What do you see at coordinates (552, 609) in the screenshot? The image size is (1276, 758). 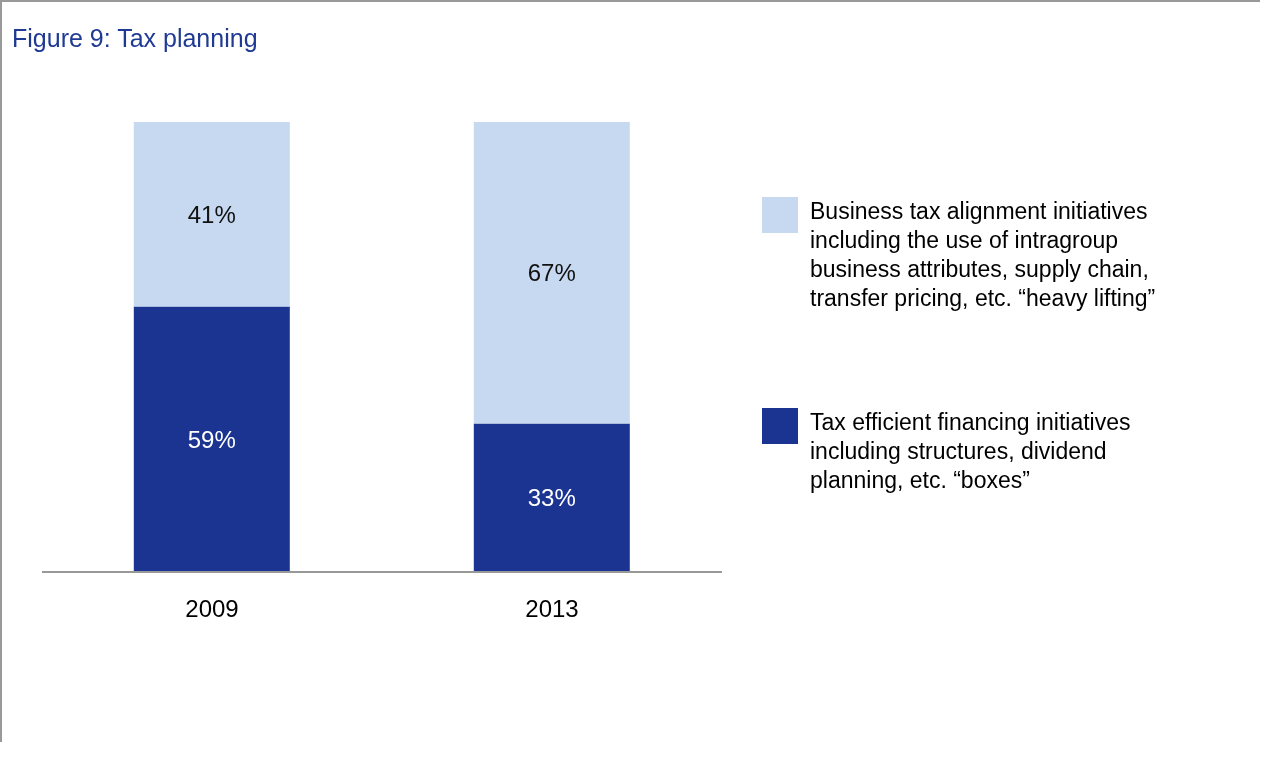 I see `x-tick-label: 2013` at bounding box center [552, 609].